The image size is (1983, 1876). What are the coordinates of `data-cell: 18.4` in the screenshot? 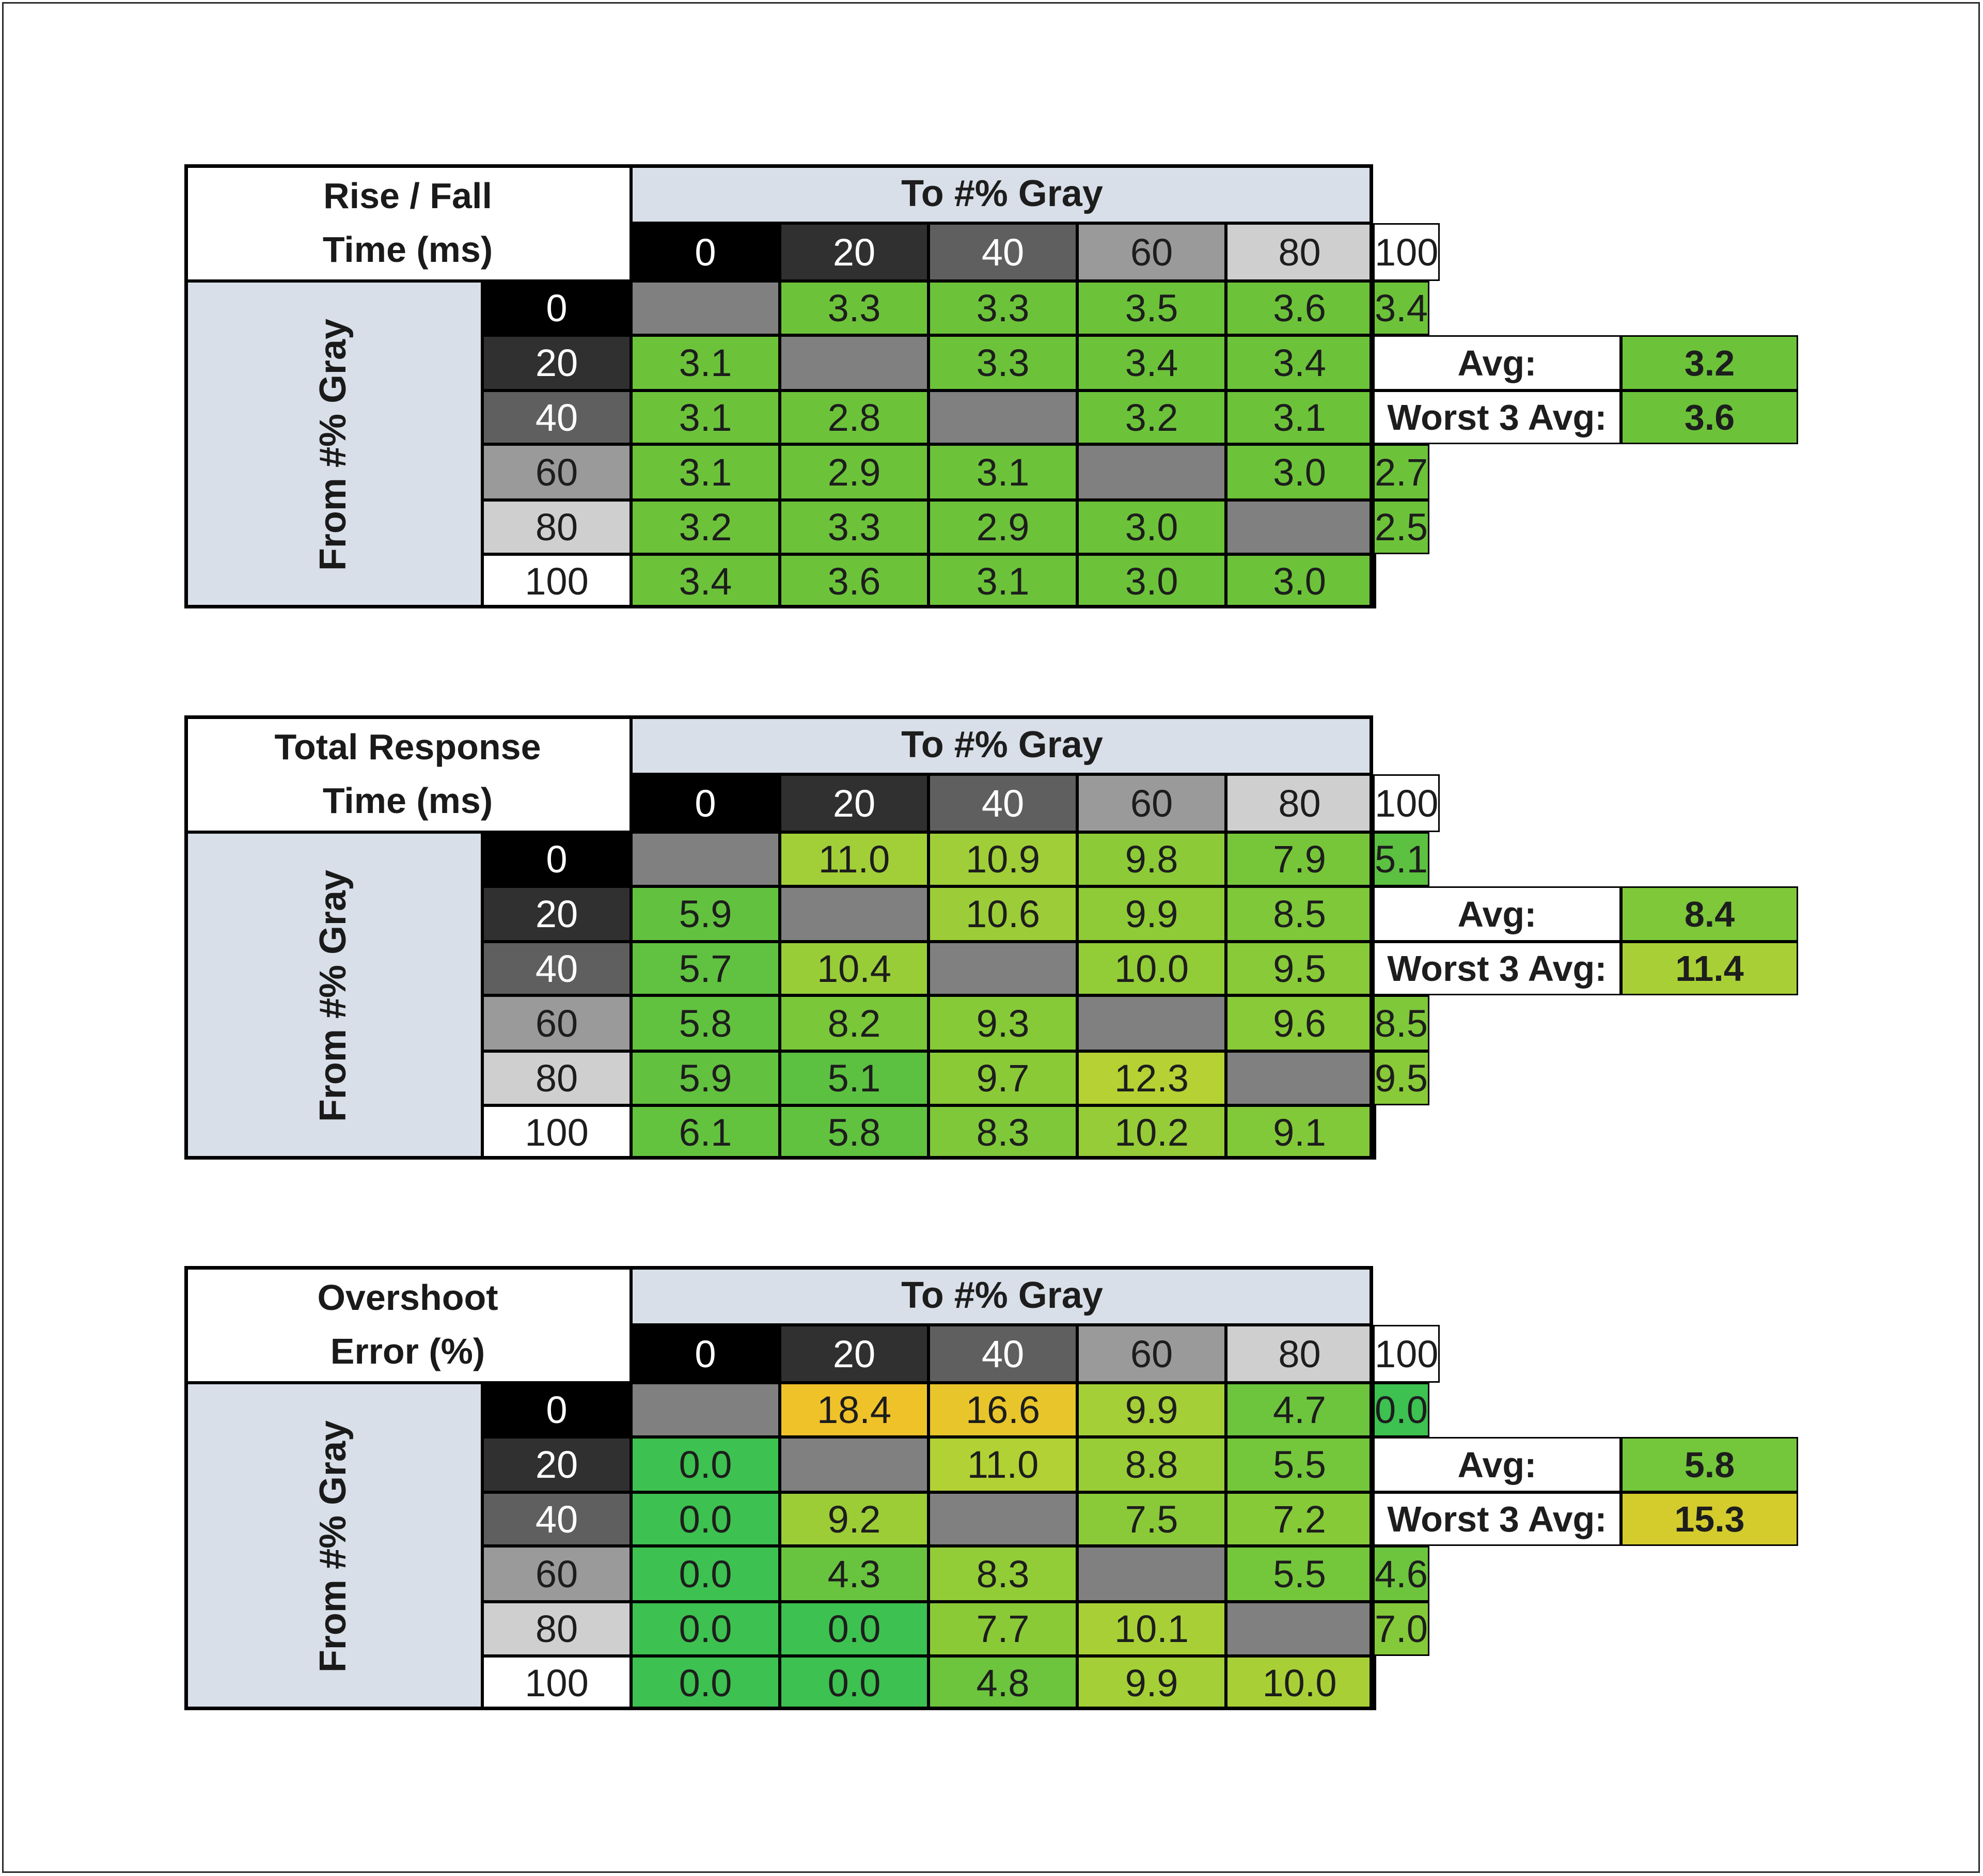 It's located at (854, 1410).